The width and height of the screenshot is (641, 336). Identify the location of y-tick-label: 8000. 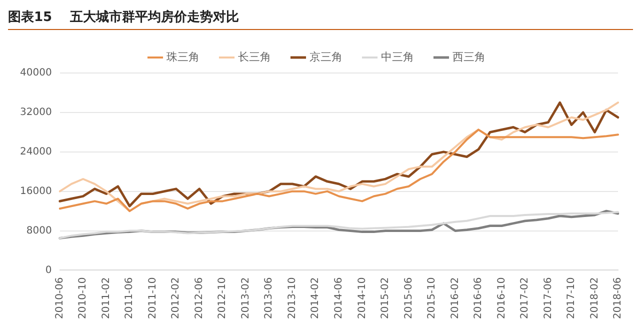
(39, 230).